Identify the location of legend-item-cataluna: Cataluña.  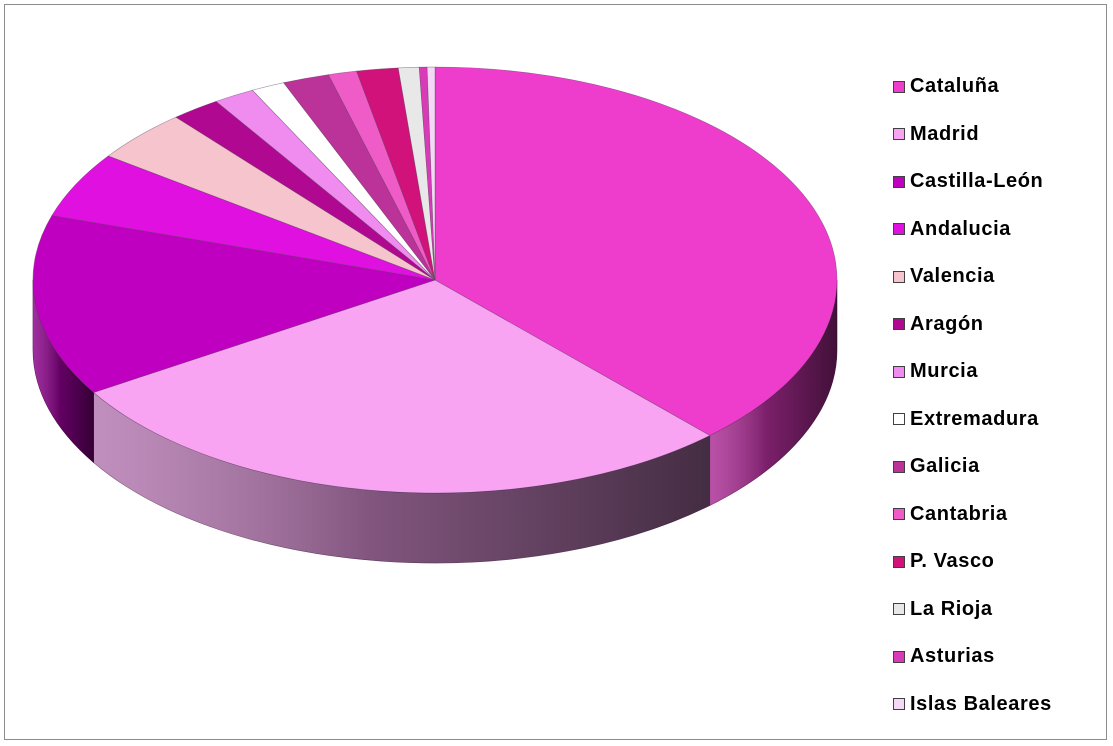
(1000, 87).